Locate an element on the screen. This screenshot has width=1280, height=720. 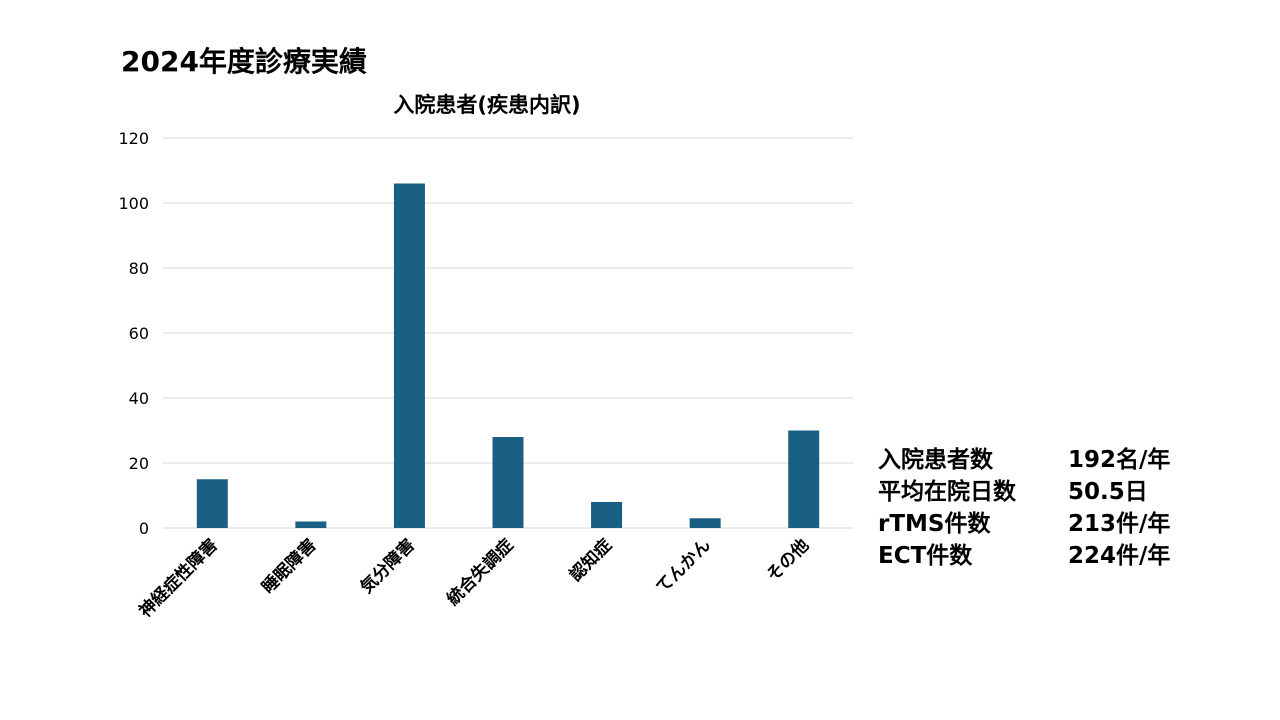
stat-value: 213件/年 is located at coordinates (1119, 524).